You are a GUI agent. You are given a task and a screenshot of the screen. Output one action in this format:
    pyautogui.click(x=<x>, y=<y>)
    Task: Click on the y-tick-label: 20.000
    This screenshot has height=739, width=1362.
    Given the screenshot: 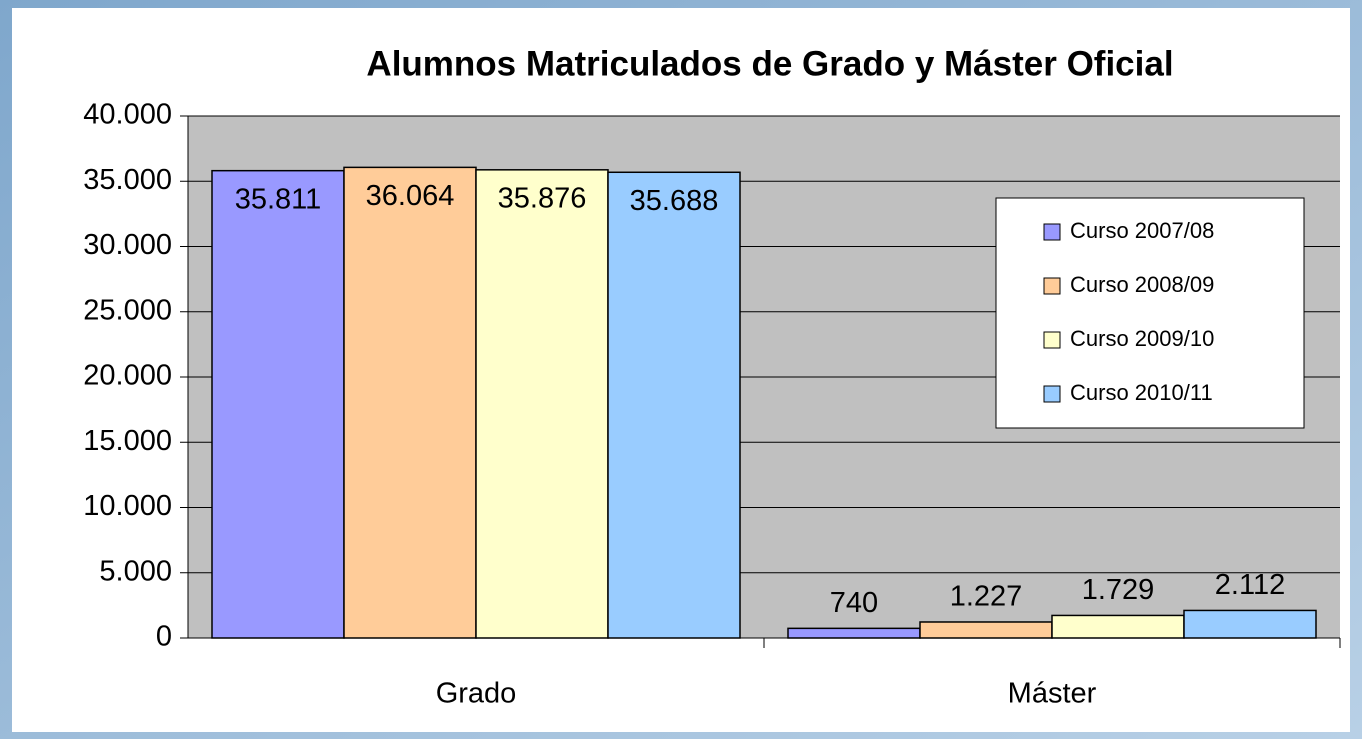 What is the action you would take?
    pyautogui.click(x=127, y=376)
    